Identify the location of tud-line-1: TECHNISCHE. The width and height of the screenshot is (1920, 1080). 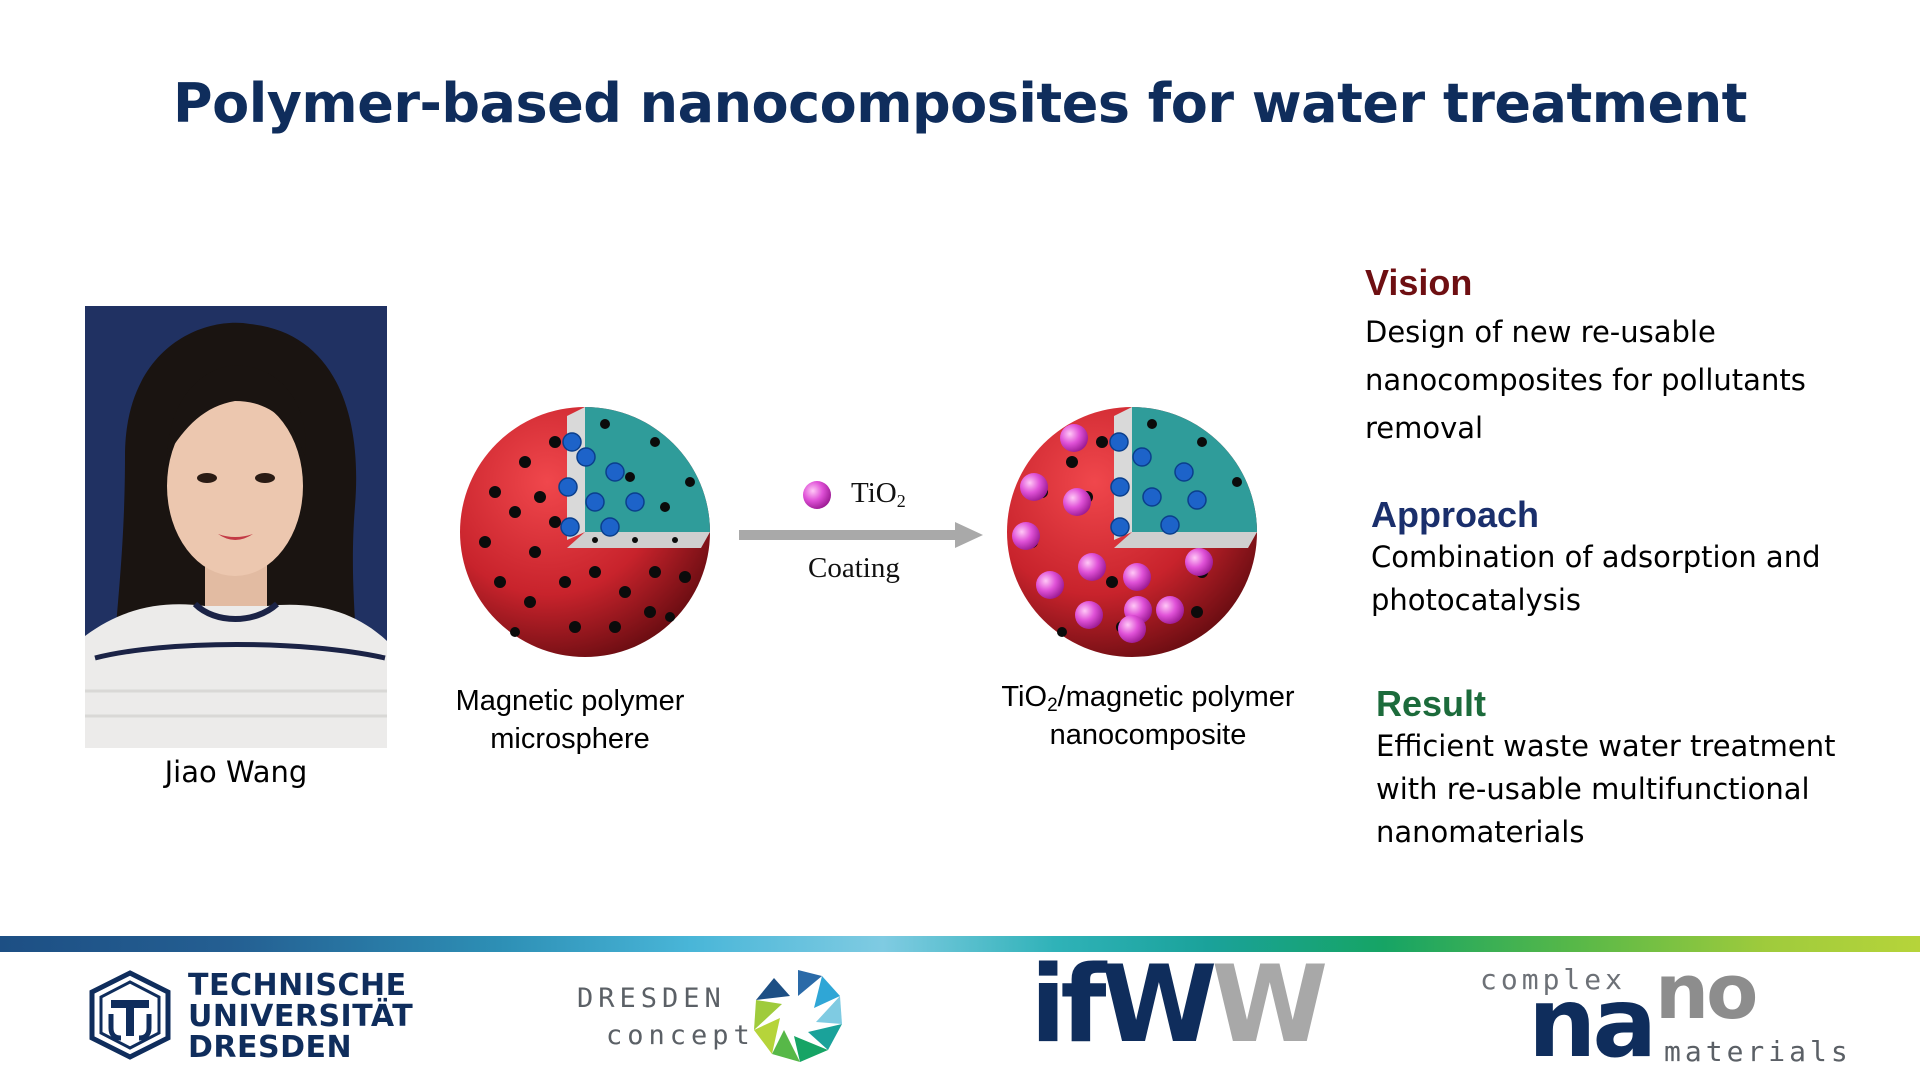
(297, 985).